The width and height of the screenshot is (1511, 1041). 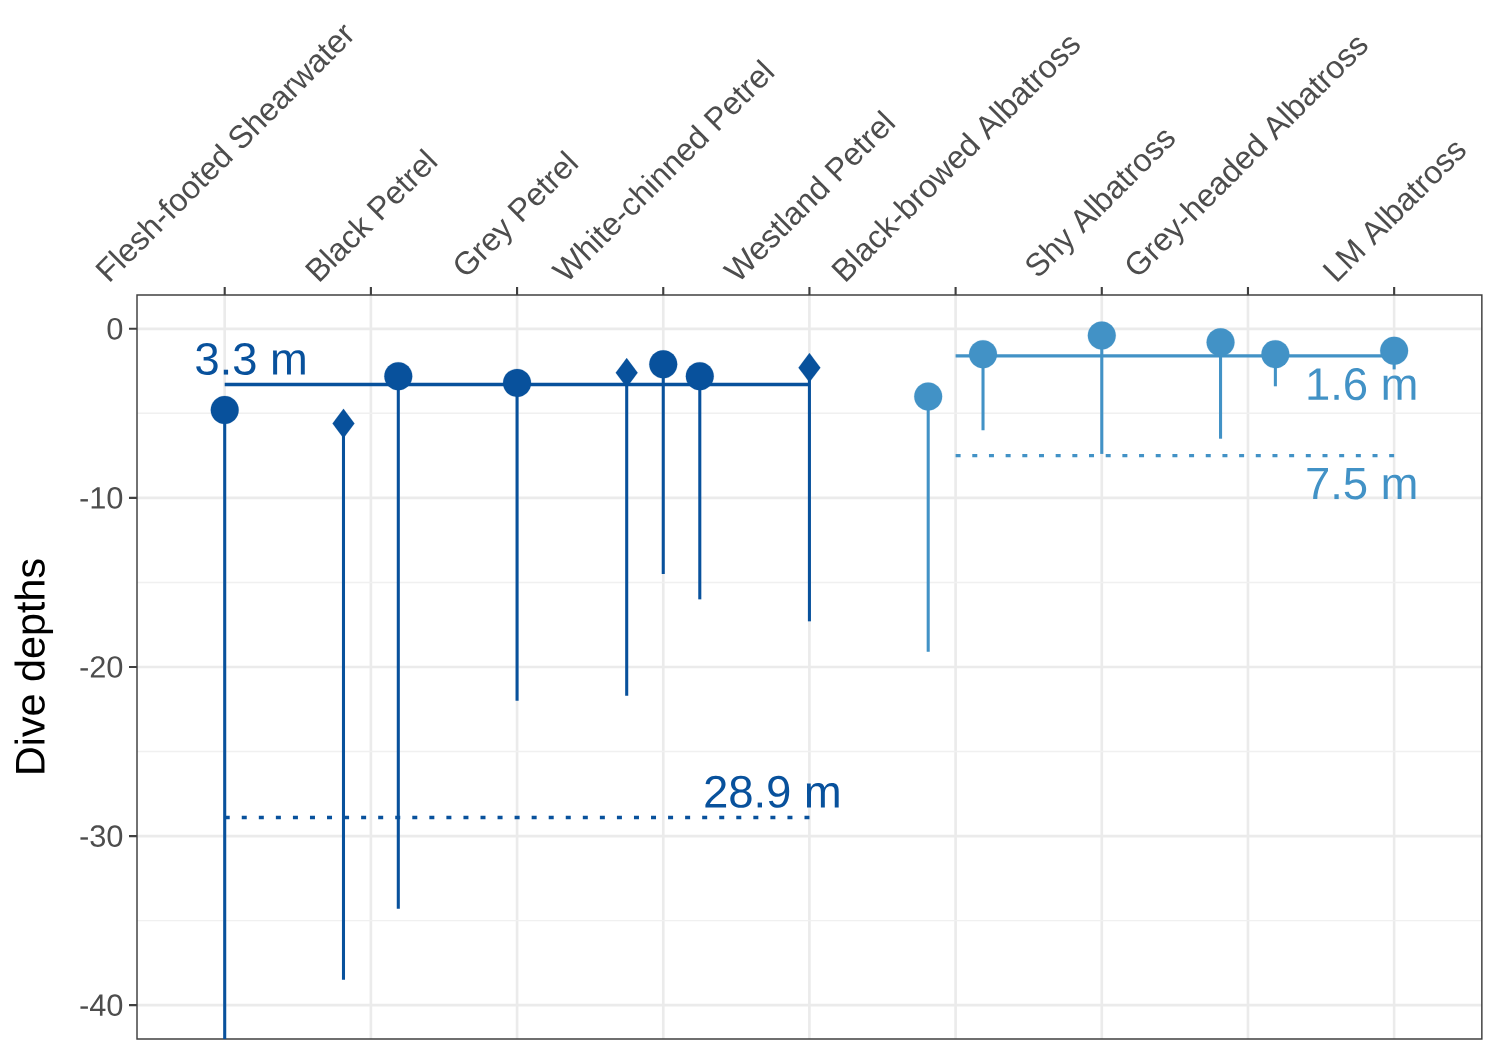 What do you see at coordinates (101, 498) in the screenshot?
I see `y-tick-label: -10` at bounding box center [101, 498].